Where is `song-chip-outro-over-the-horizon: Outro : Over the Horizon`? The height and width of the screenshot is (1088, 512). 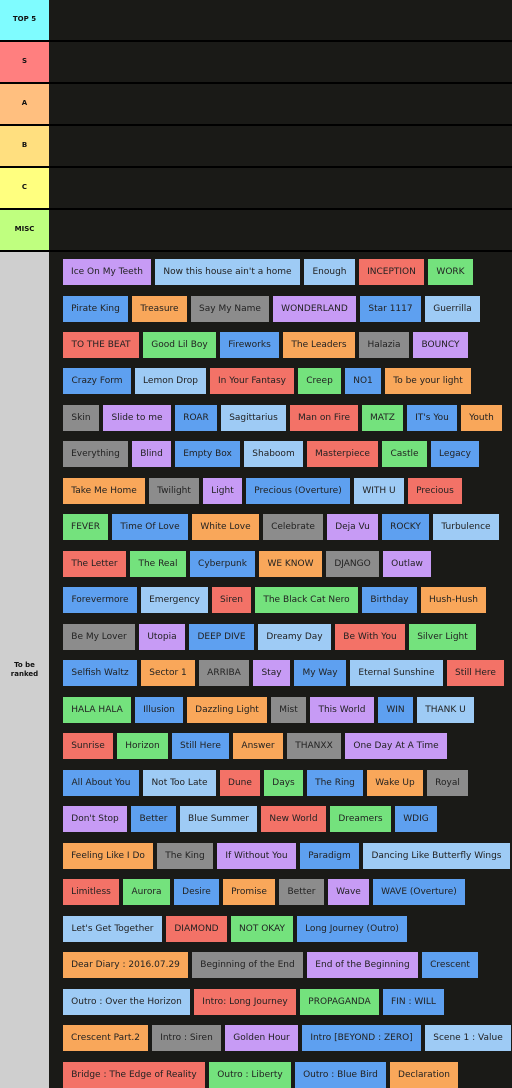 song-chip-outro-over-the-horizon: Outro : Over the Horizon is located at coordinates (126, 1002).